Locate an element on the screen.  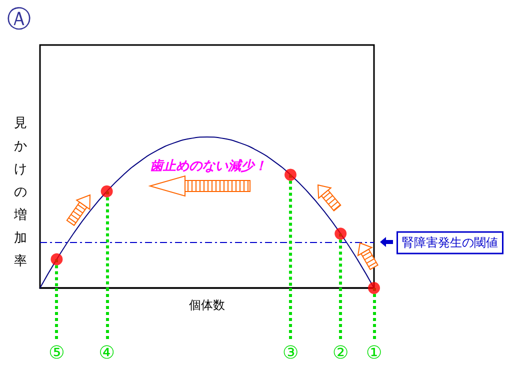
x-tick-label: ④ is located at coordinates (106, 353).